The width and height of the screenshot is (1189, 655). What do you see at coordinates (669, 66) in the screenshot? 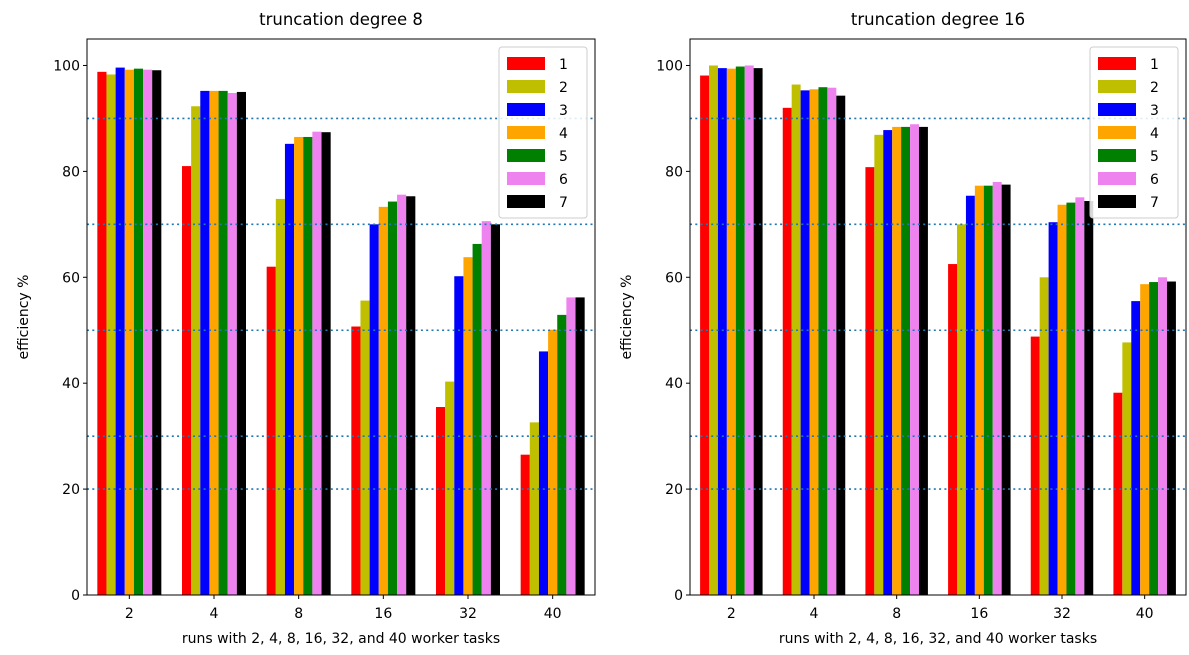
I see `y-tick-label: 100` at bounding box center [669, 66].